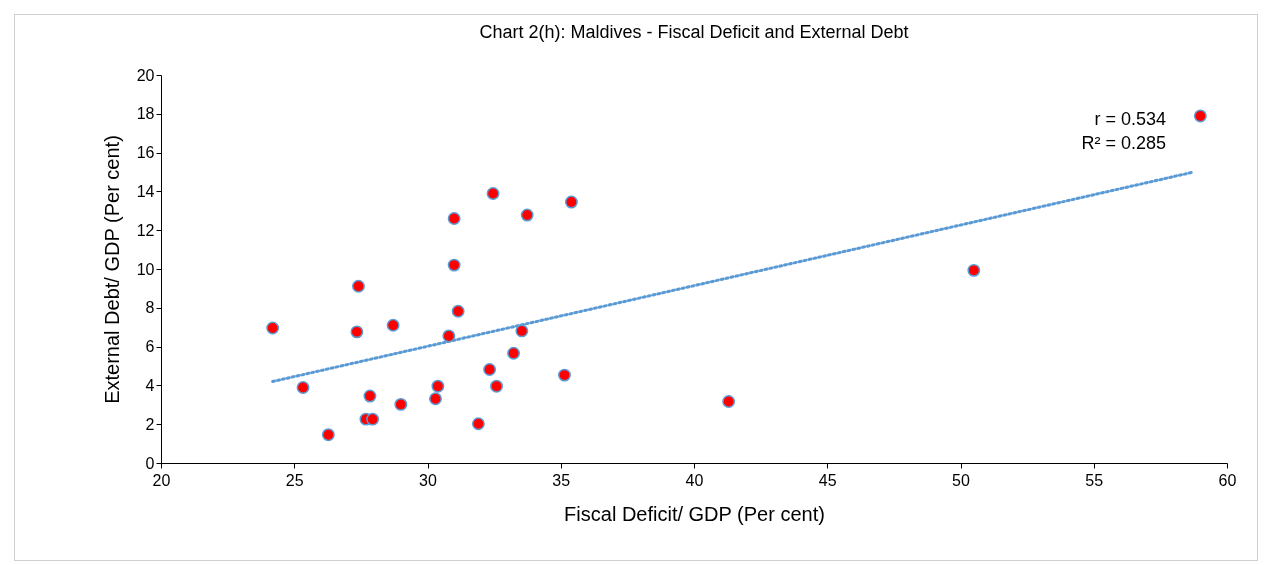 This screenshot has width=1271, height=565. Describe the element at coordinates (145, 75) in the screenshot. I see `y-tick-label: 20` at that location.